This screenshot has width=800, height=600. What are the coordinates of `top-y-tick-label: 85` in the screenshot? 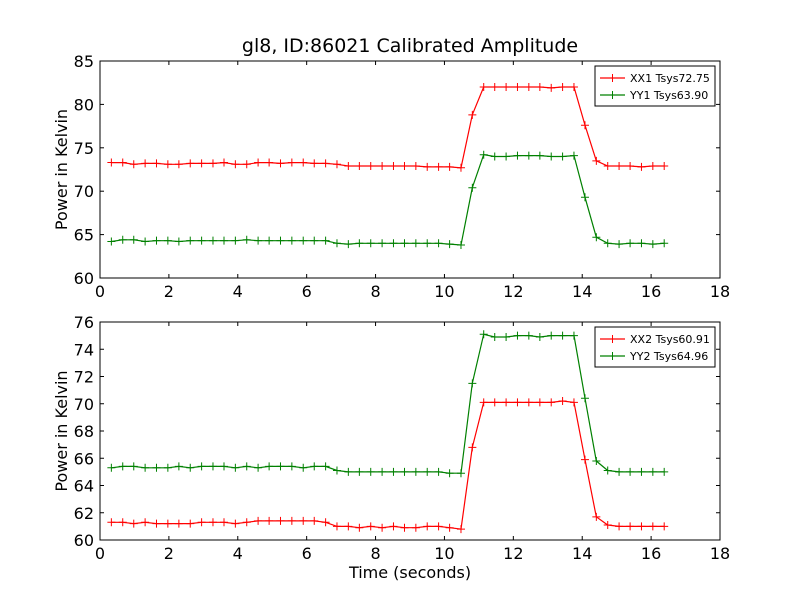 It's located at (84, 61).